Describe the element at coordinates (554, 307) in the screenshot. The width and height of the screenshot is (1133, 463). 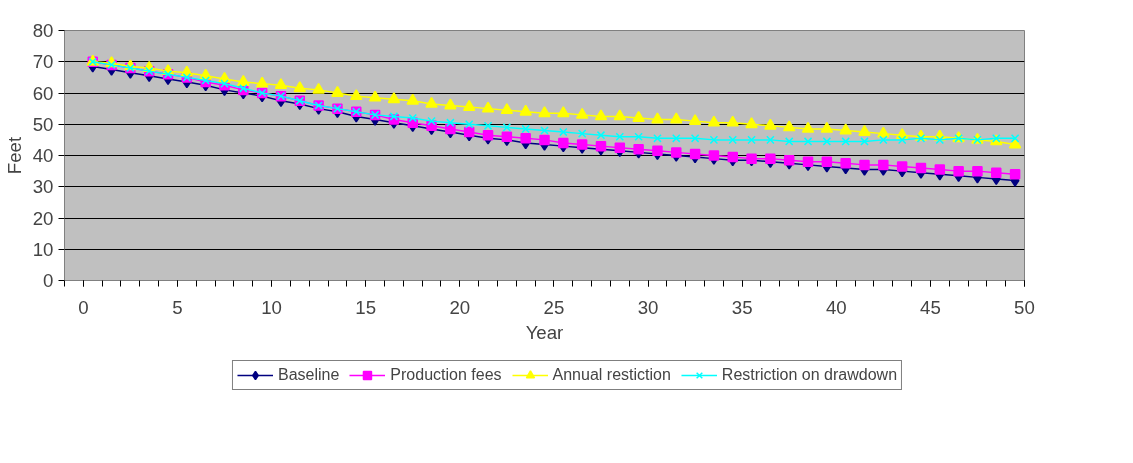
I see `x-tick-label: 25` at that location.